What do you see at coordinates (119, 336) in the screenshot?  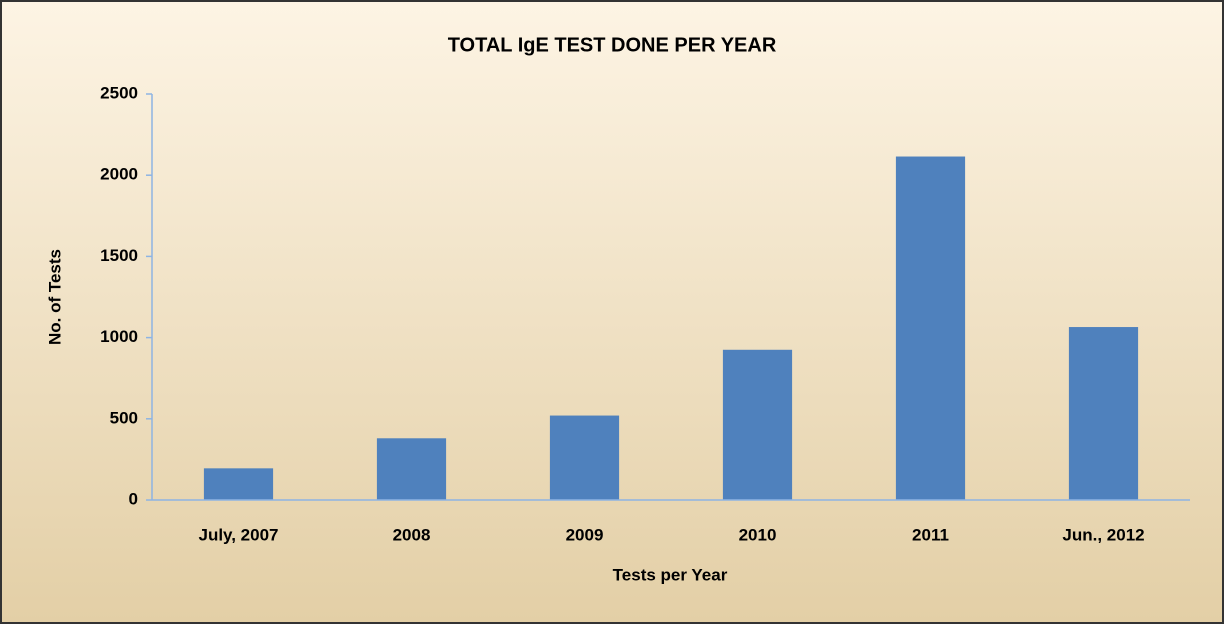 I see `y-tick-label: 1000` at bounding box center [119, 336].